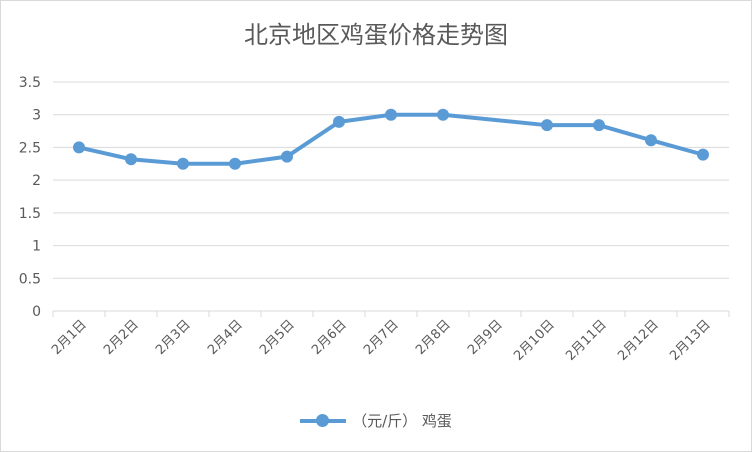 Image resolution: width=752 pixels, height=452 pixels. What do you see at coordinates (277, 337) in the screenshot?
I see `x-tick-label: 2月5日` at bounding box center [277, 337].